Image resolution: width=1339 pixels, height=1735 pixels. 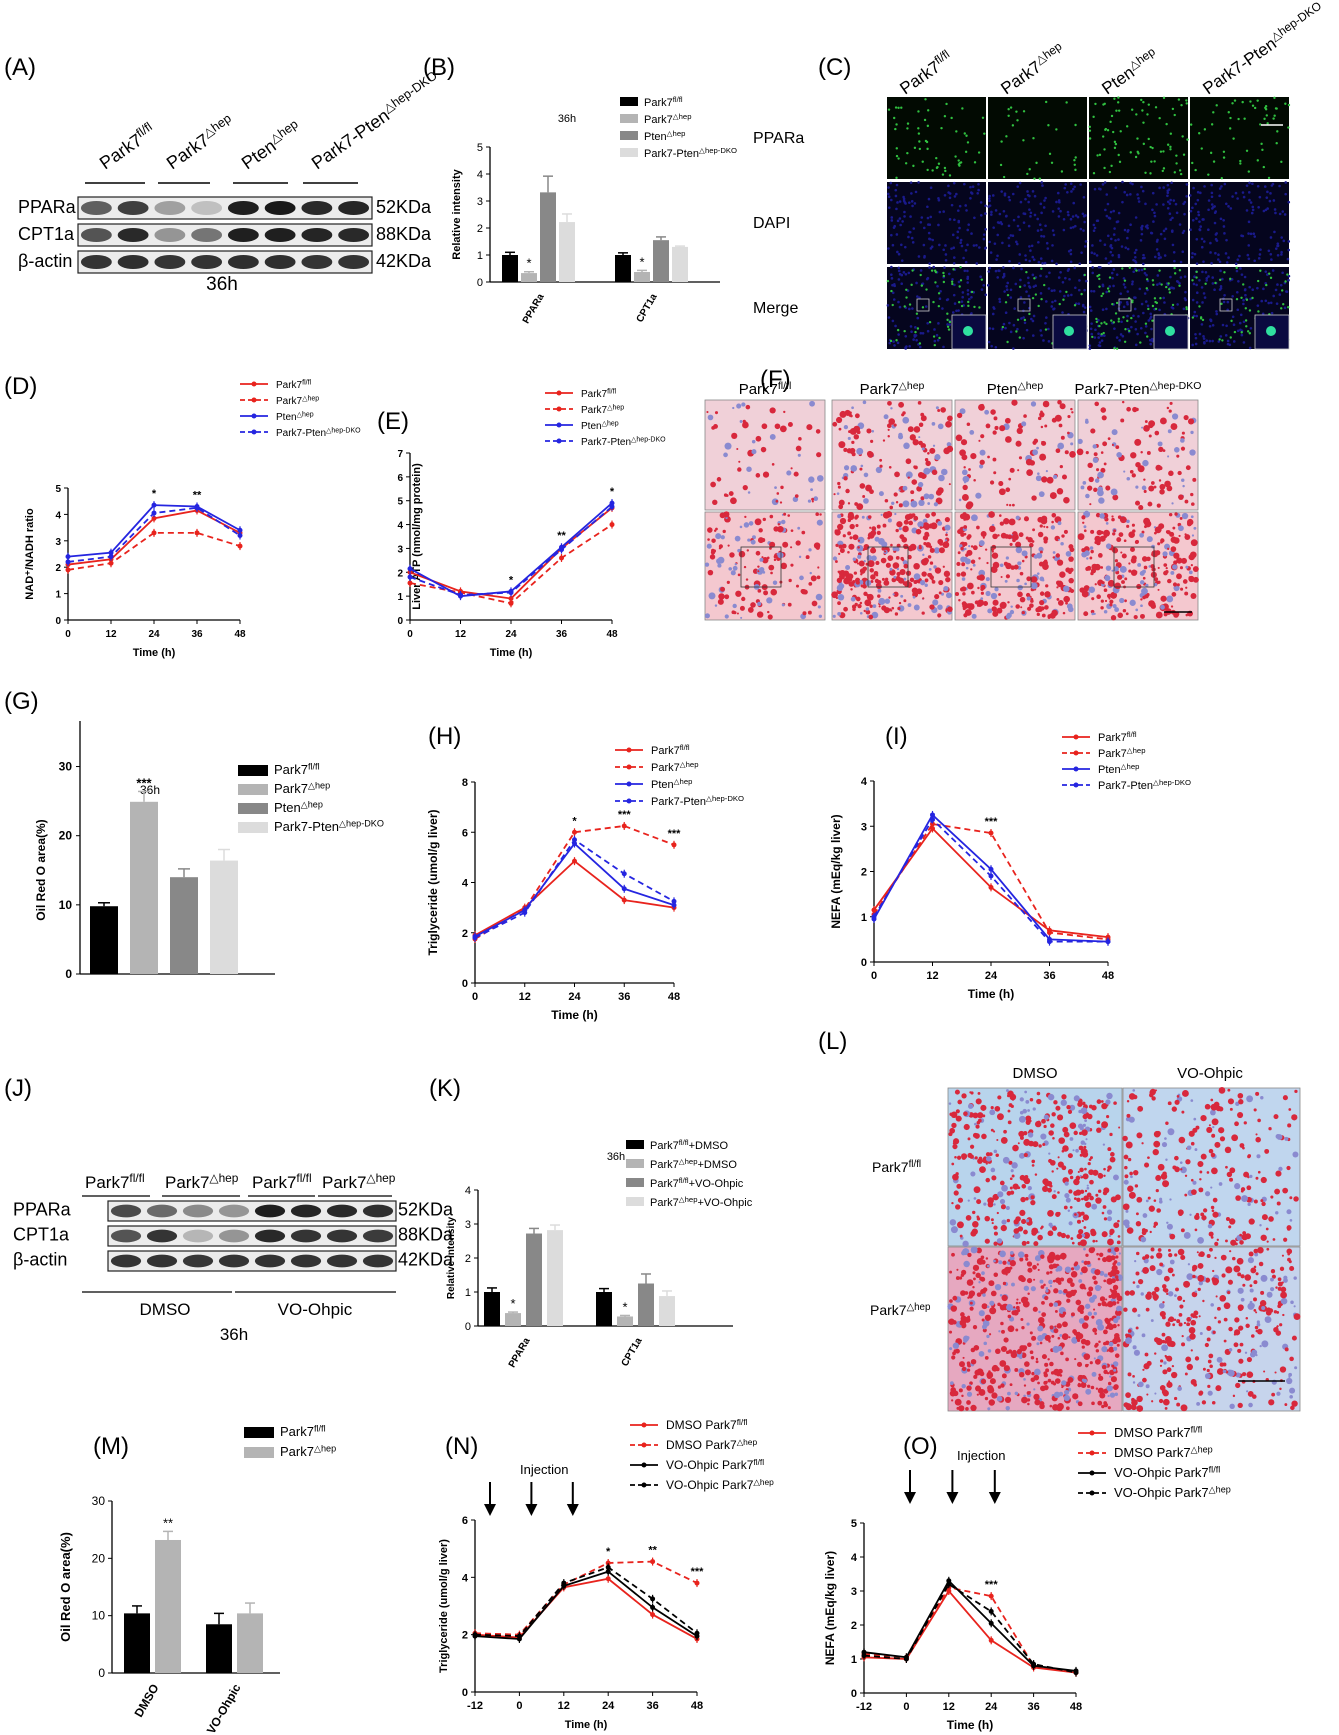 What do you see at coordinates (625, 815) in the screenshot?
I see `significance-mark: ***` at bounding box center [625, 815].